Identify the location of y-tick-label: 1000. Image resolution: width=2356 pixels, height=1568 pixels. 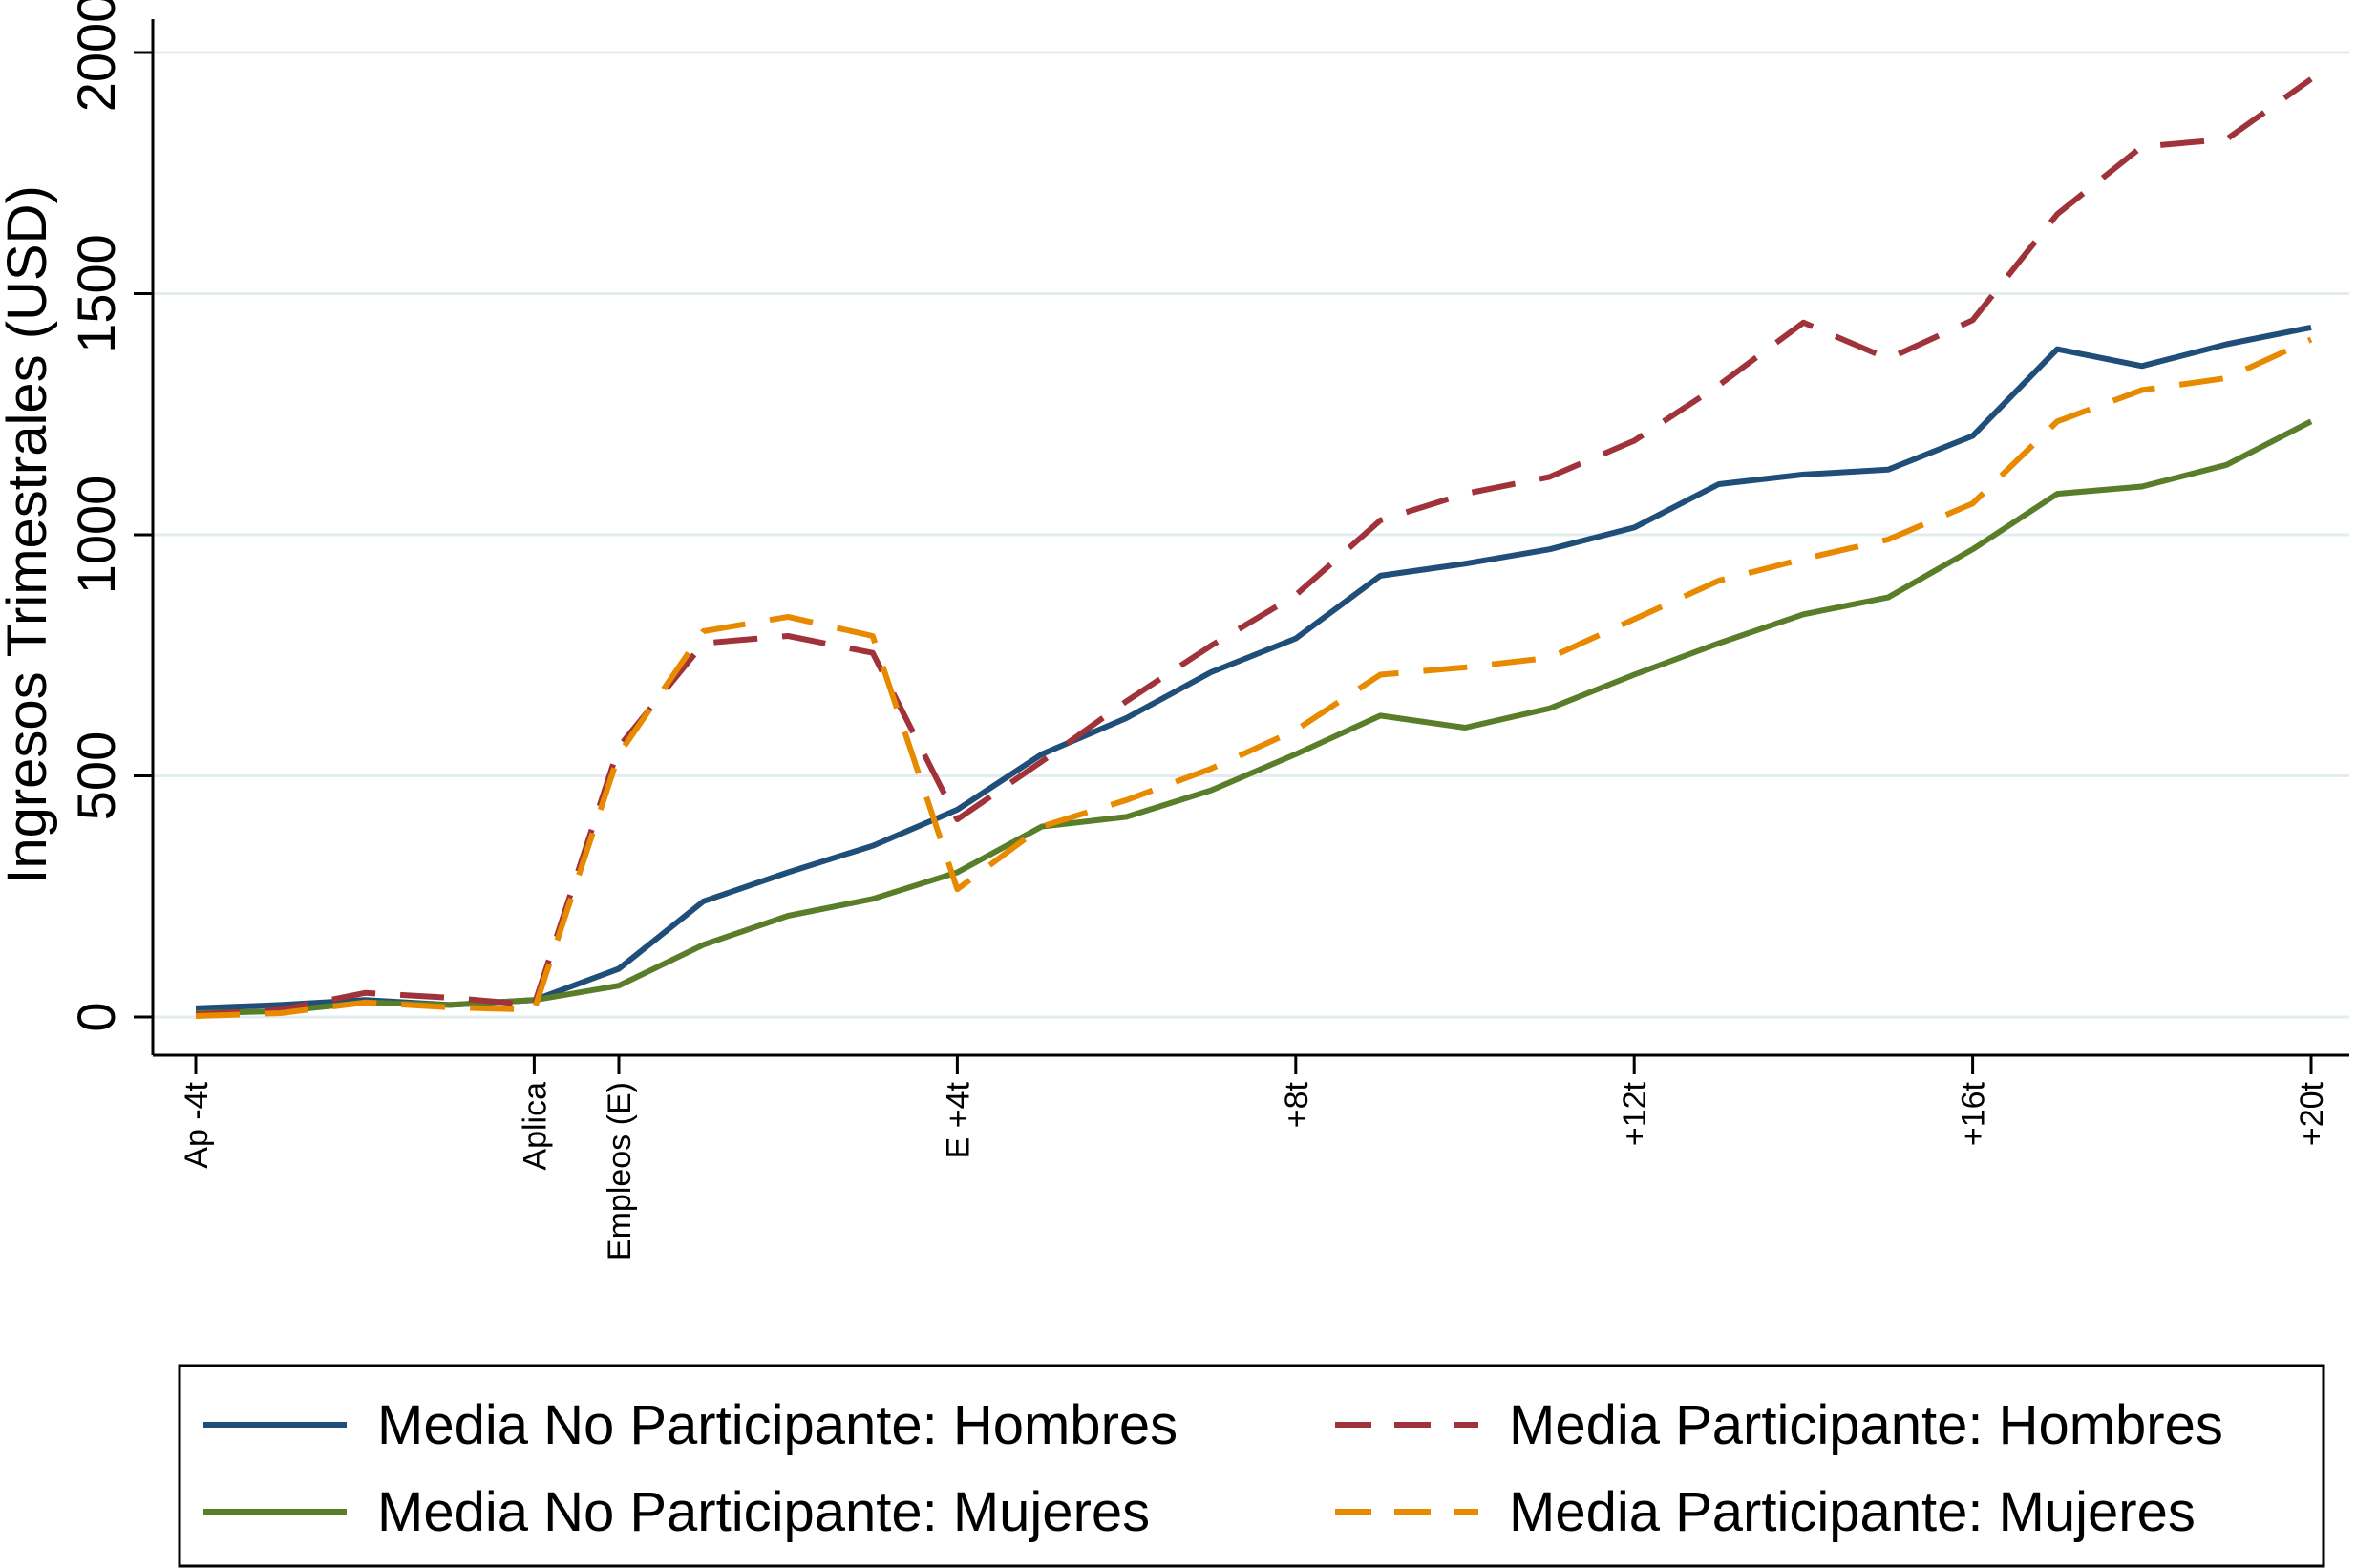
(96, 535).